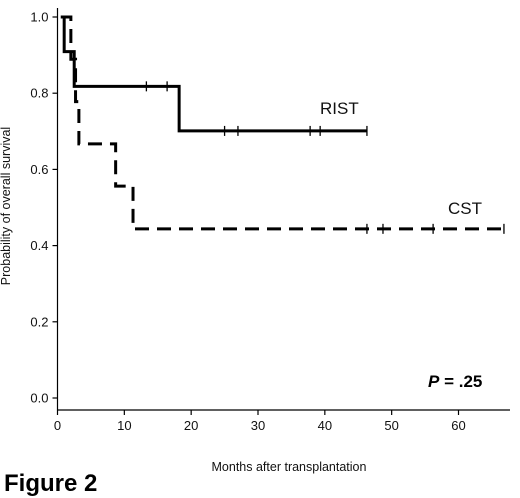 This screenshot has height=498, width=520. Describe the element at coordinates (460, 381) in the screenshot. I see `p-value-text: = .25` at that location.